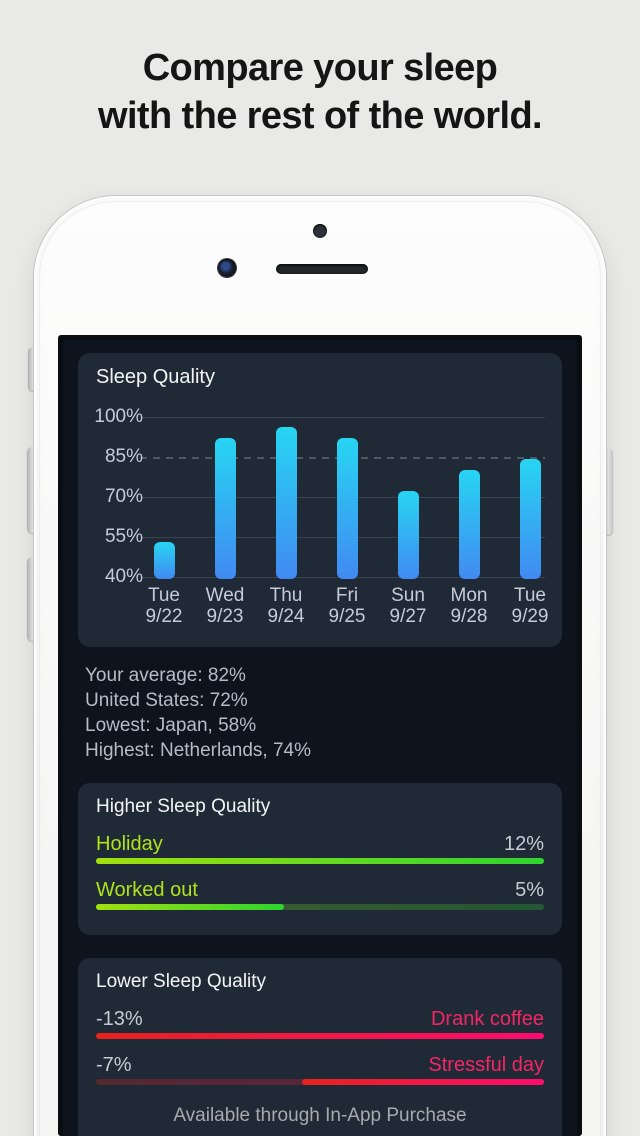 The width and height of the screenshot is (640, 1136). Describe the element at coordinates (123, 576) in the screenshot. I see `y-tick-label: 40%` at that location.